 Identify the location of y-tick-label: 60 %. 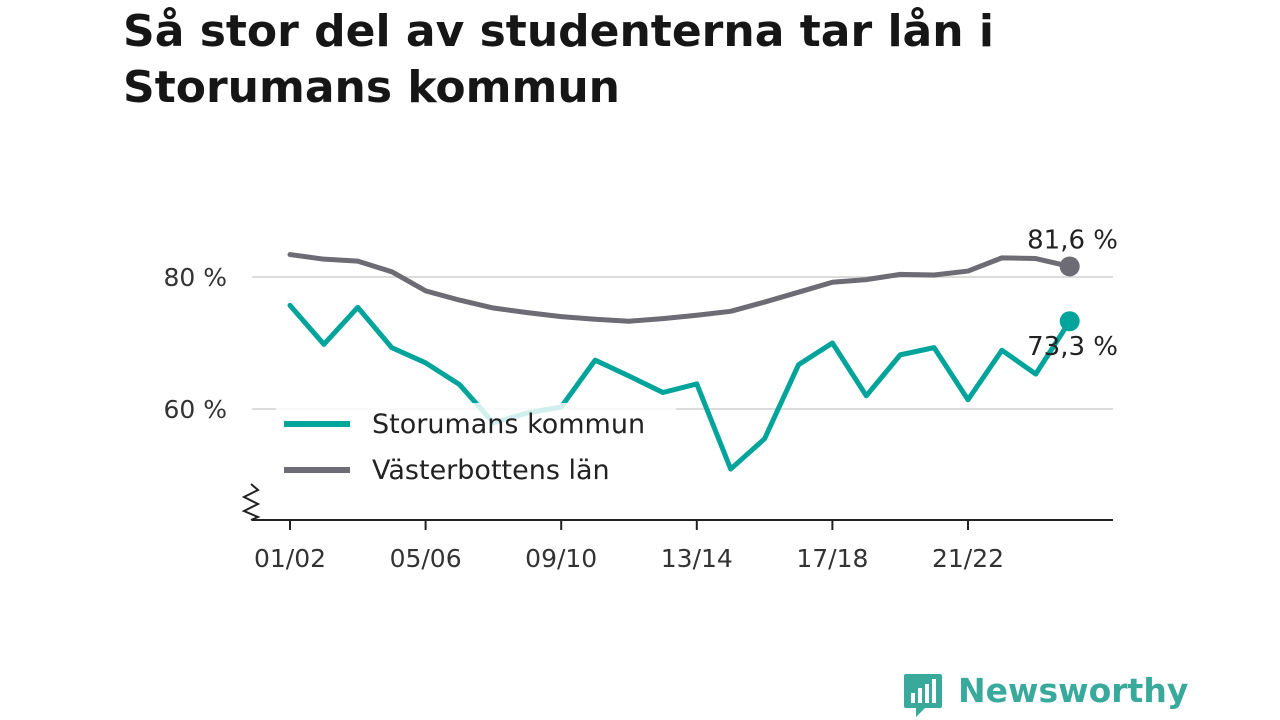
(195, 409).